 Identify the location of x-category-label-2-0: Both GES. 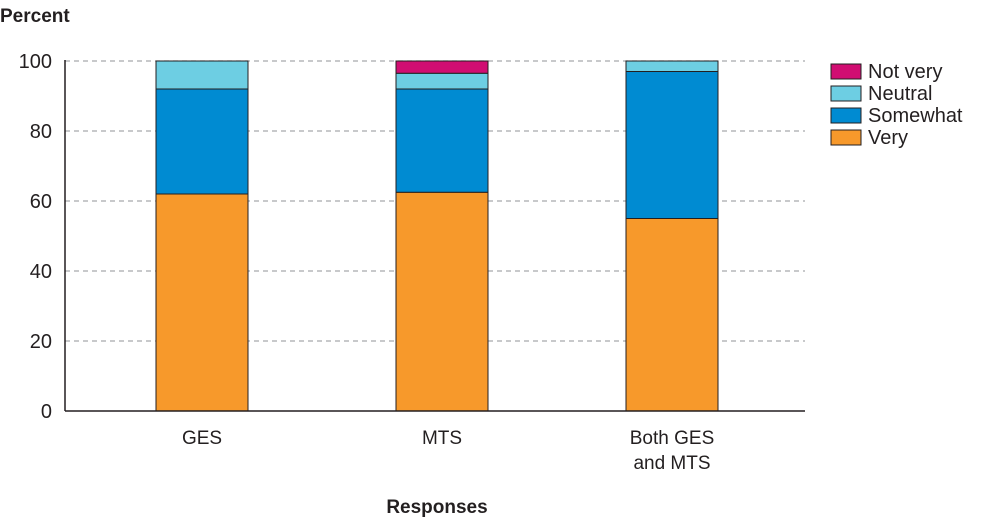
(672, 438).